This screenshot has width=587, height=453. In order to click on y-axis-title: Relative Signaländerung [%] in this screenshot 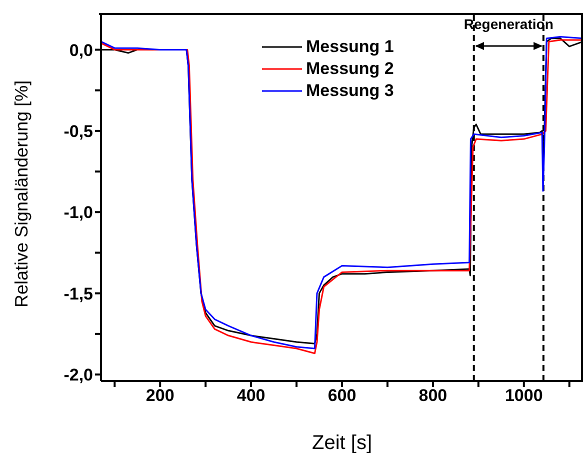, I will do `click(21, 194)`.